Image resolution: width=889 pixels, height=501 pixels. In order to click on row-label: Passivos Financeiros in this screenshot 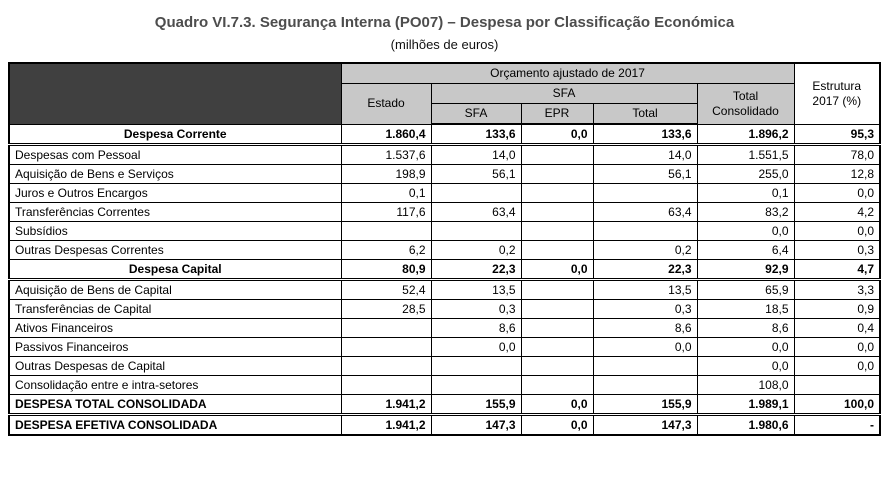, I will do `click(175, 347)`.